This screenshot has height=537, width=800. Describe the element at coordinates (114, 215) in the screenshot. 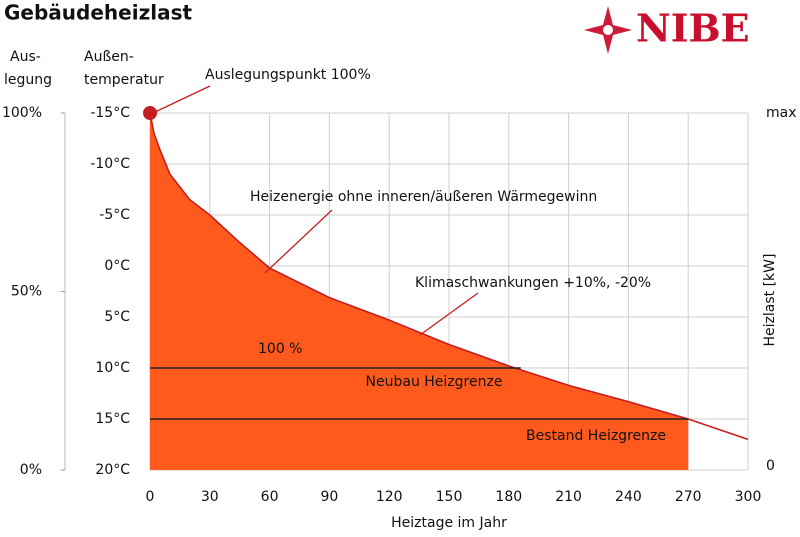

I see `y-tick-label: -5°C` at that location.